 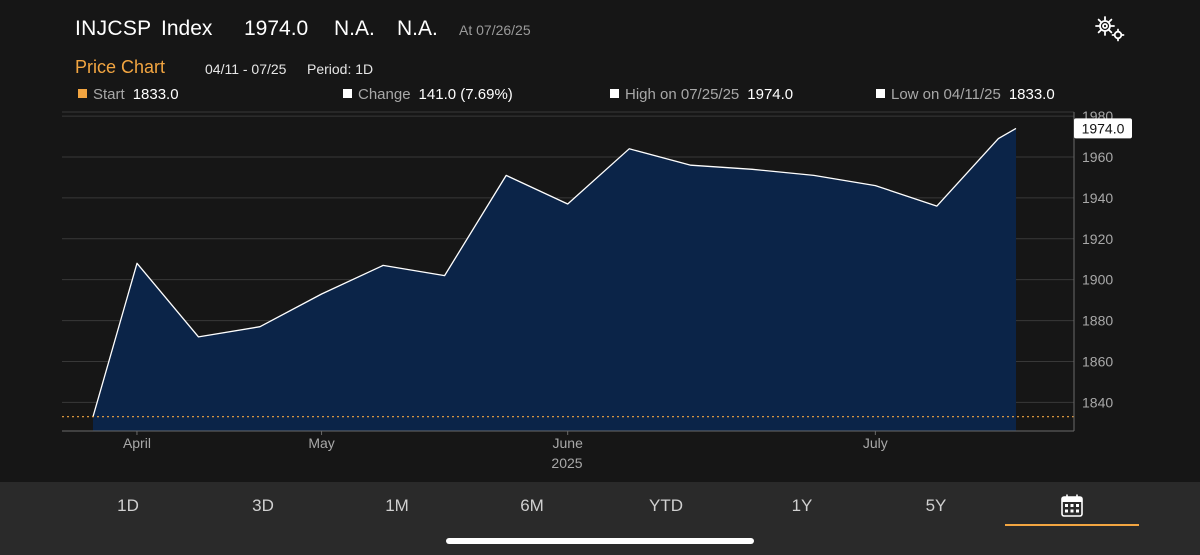 I want to click on last-value-box, so click(x=1103, y=128).